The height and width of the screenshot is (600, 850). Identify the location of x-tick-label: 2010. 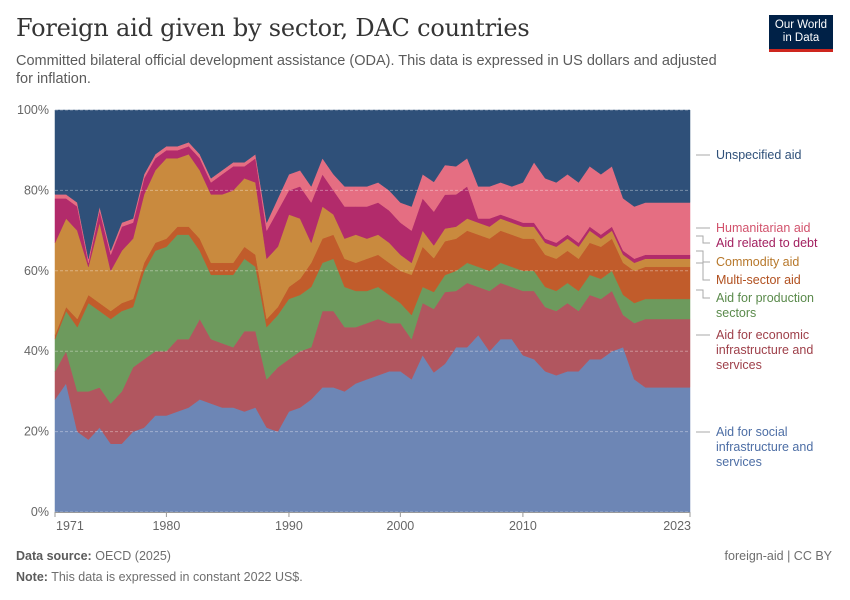
(523, 526).